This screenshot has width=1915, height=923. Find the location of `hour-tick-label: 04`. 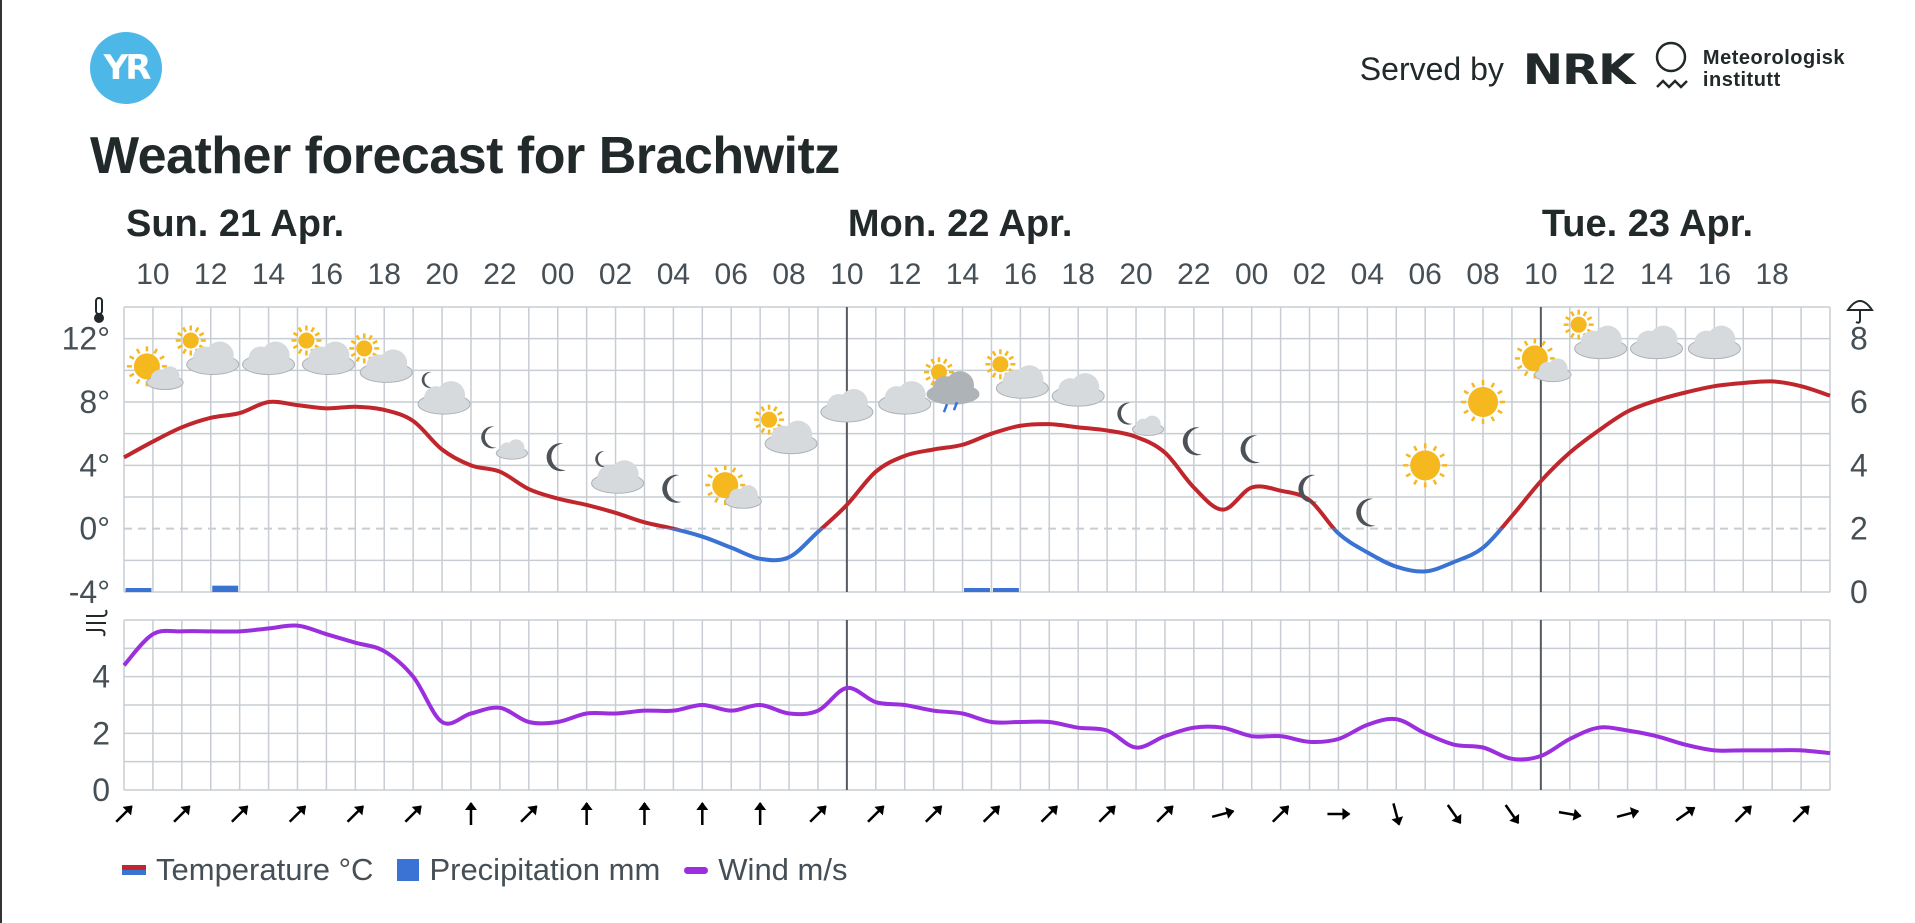

hour-tick-label: 04 is located at coordinates (673, 274).